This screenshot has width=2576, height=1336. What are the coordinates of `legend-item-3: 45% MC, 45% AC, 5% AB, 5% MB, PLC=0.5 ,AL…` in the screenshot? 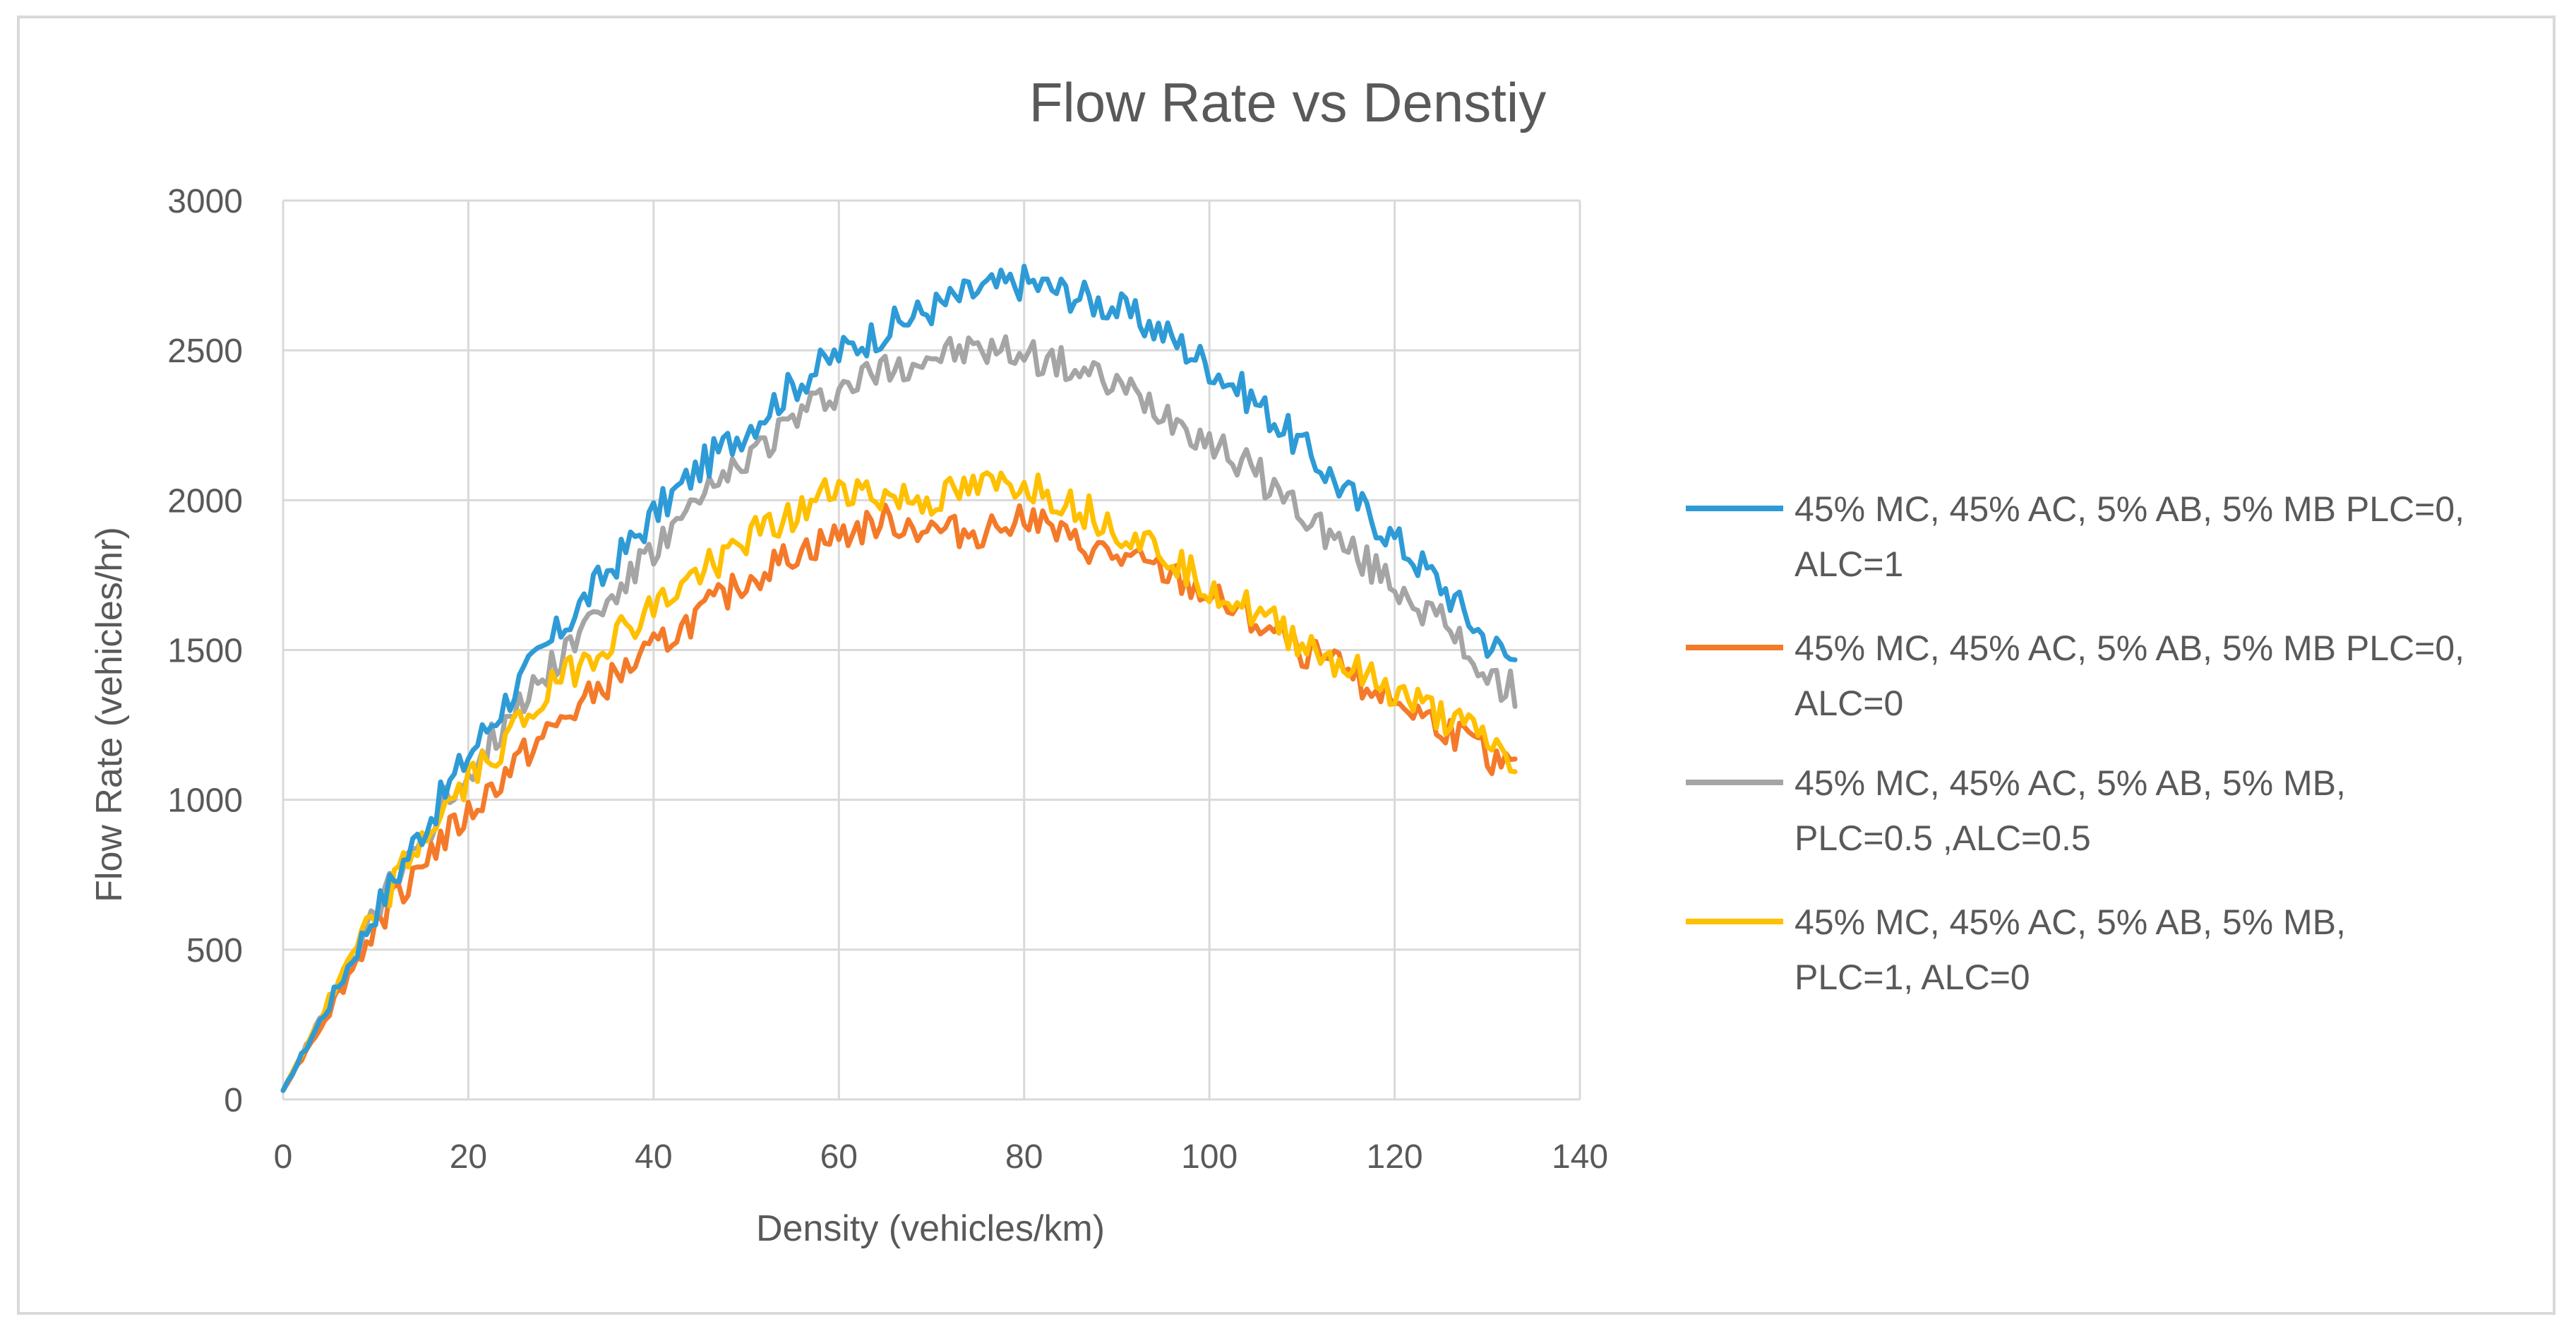 It's located at (2016, 810).